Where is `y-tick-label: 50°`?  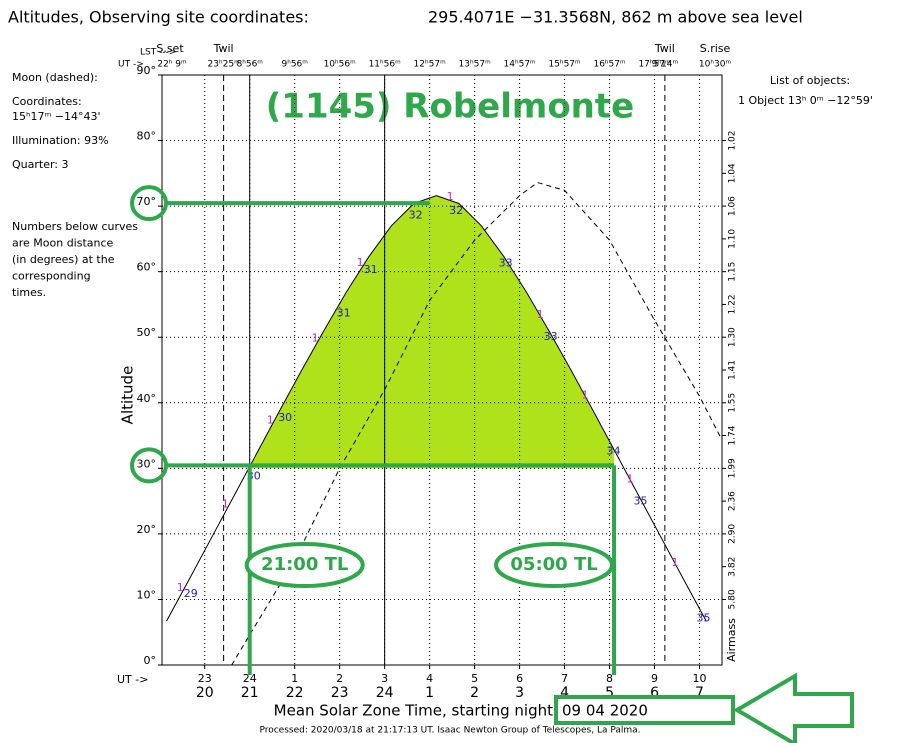
y-tick-label: 50° is located at coordinates (147, 332).